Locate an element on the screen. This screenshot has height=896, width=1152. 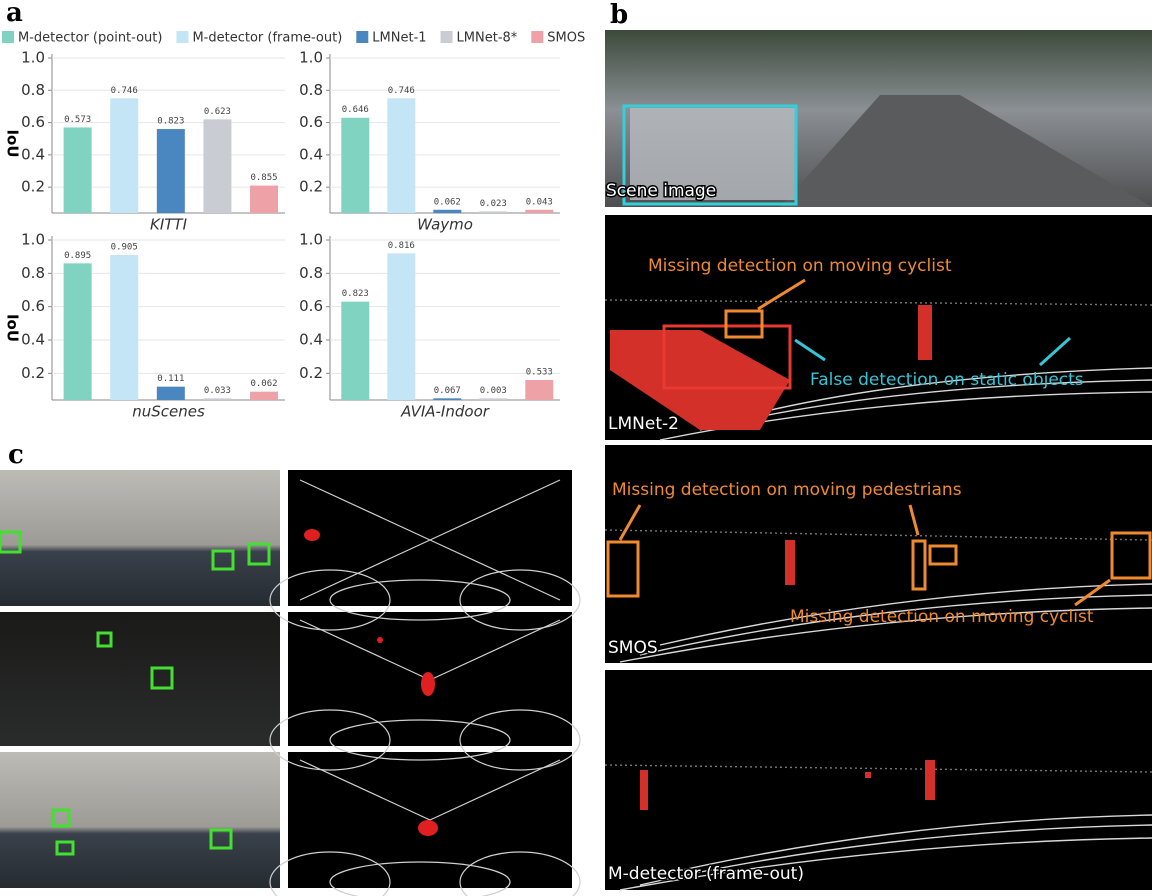
legend-label: LMNet-8* is located at coordinates (487, 38).